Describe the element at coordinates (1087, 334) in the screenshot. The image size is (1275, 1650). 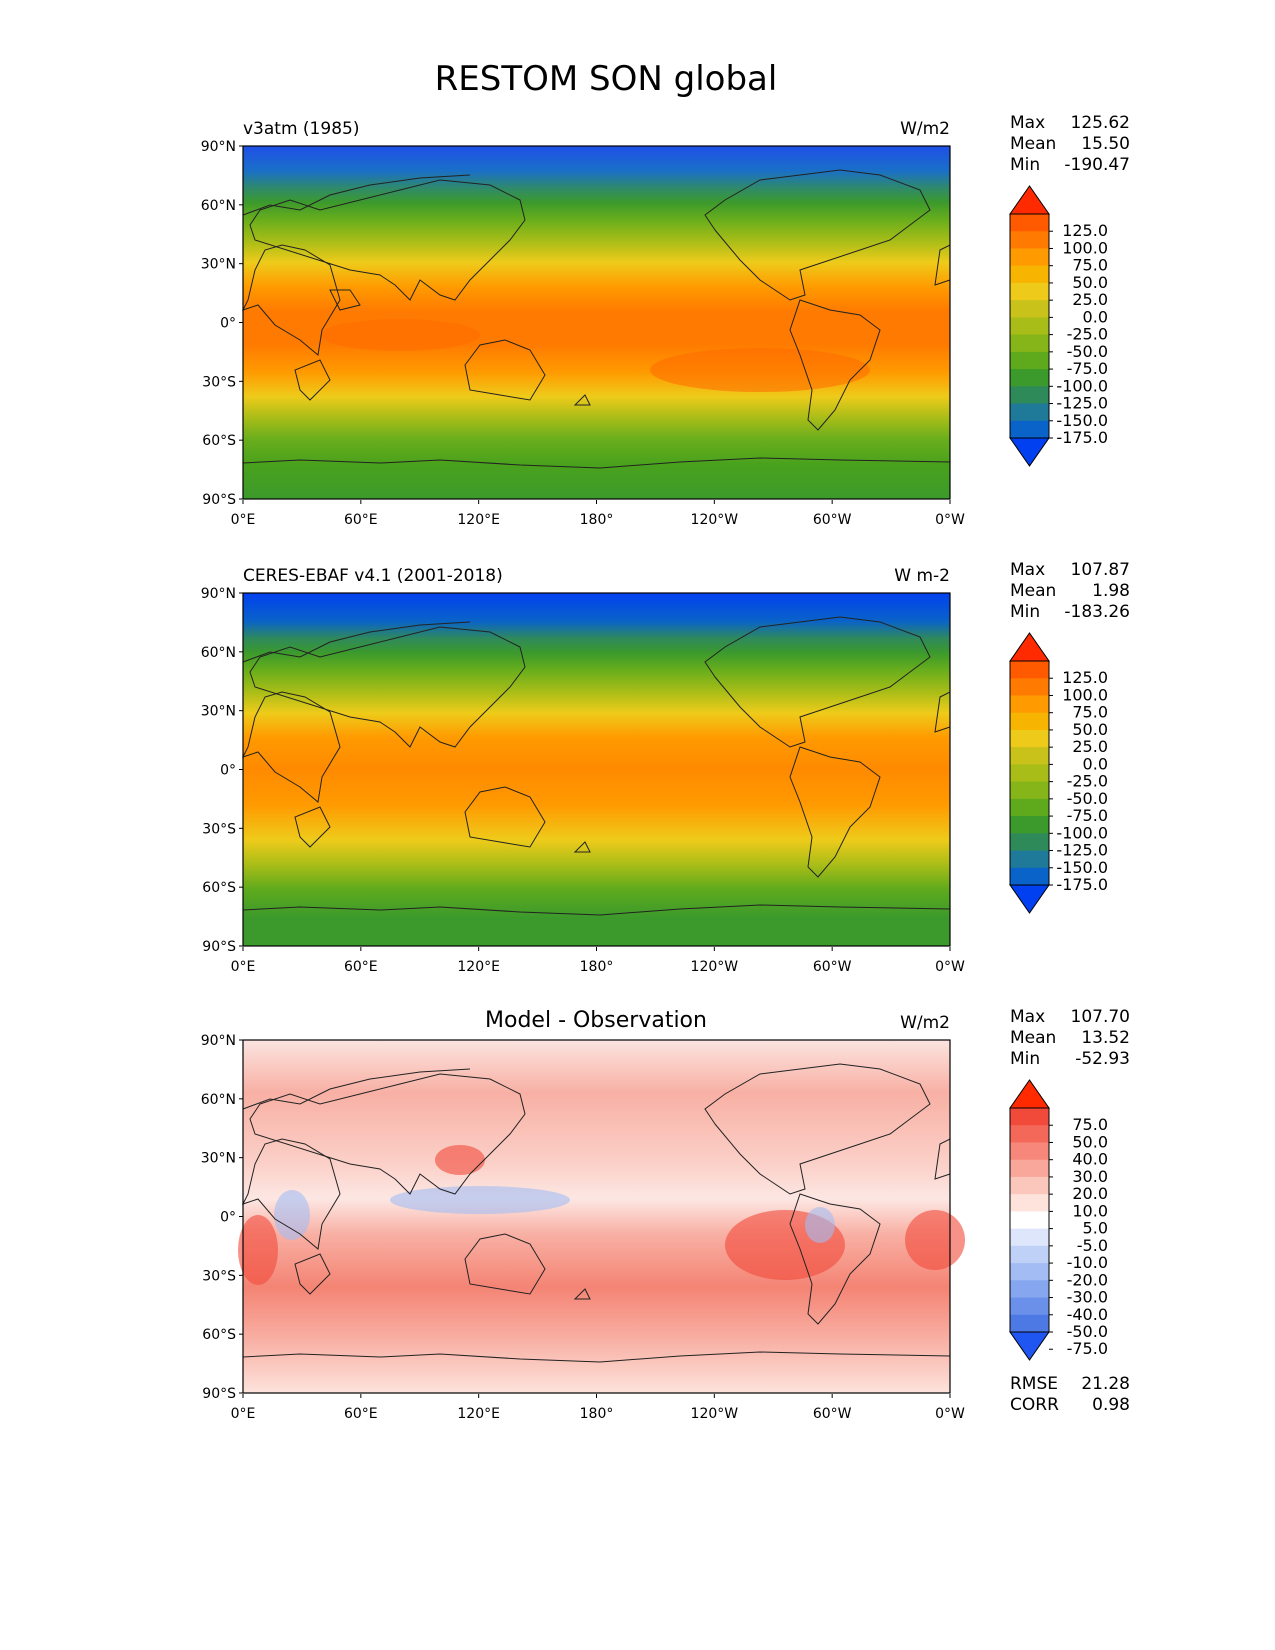
I see `colorbar-label: -25.0` at that location.